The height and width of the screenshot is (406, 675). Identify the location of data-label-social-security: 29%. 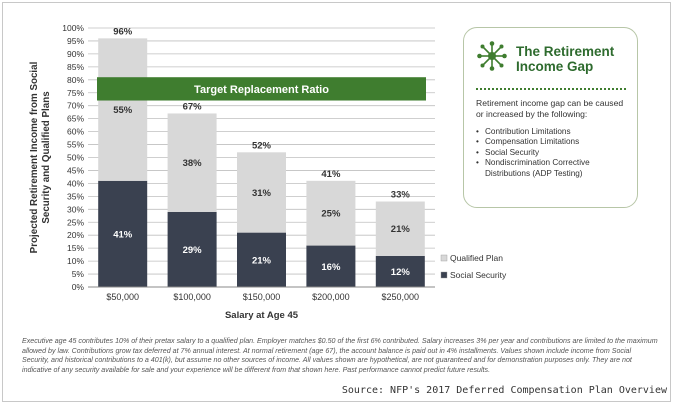
(193, 250).